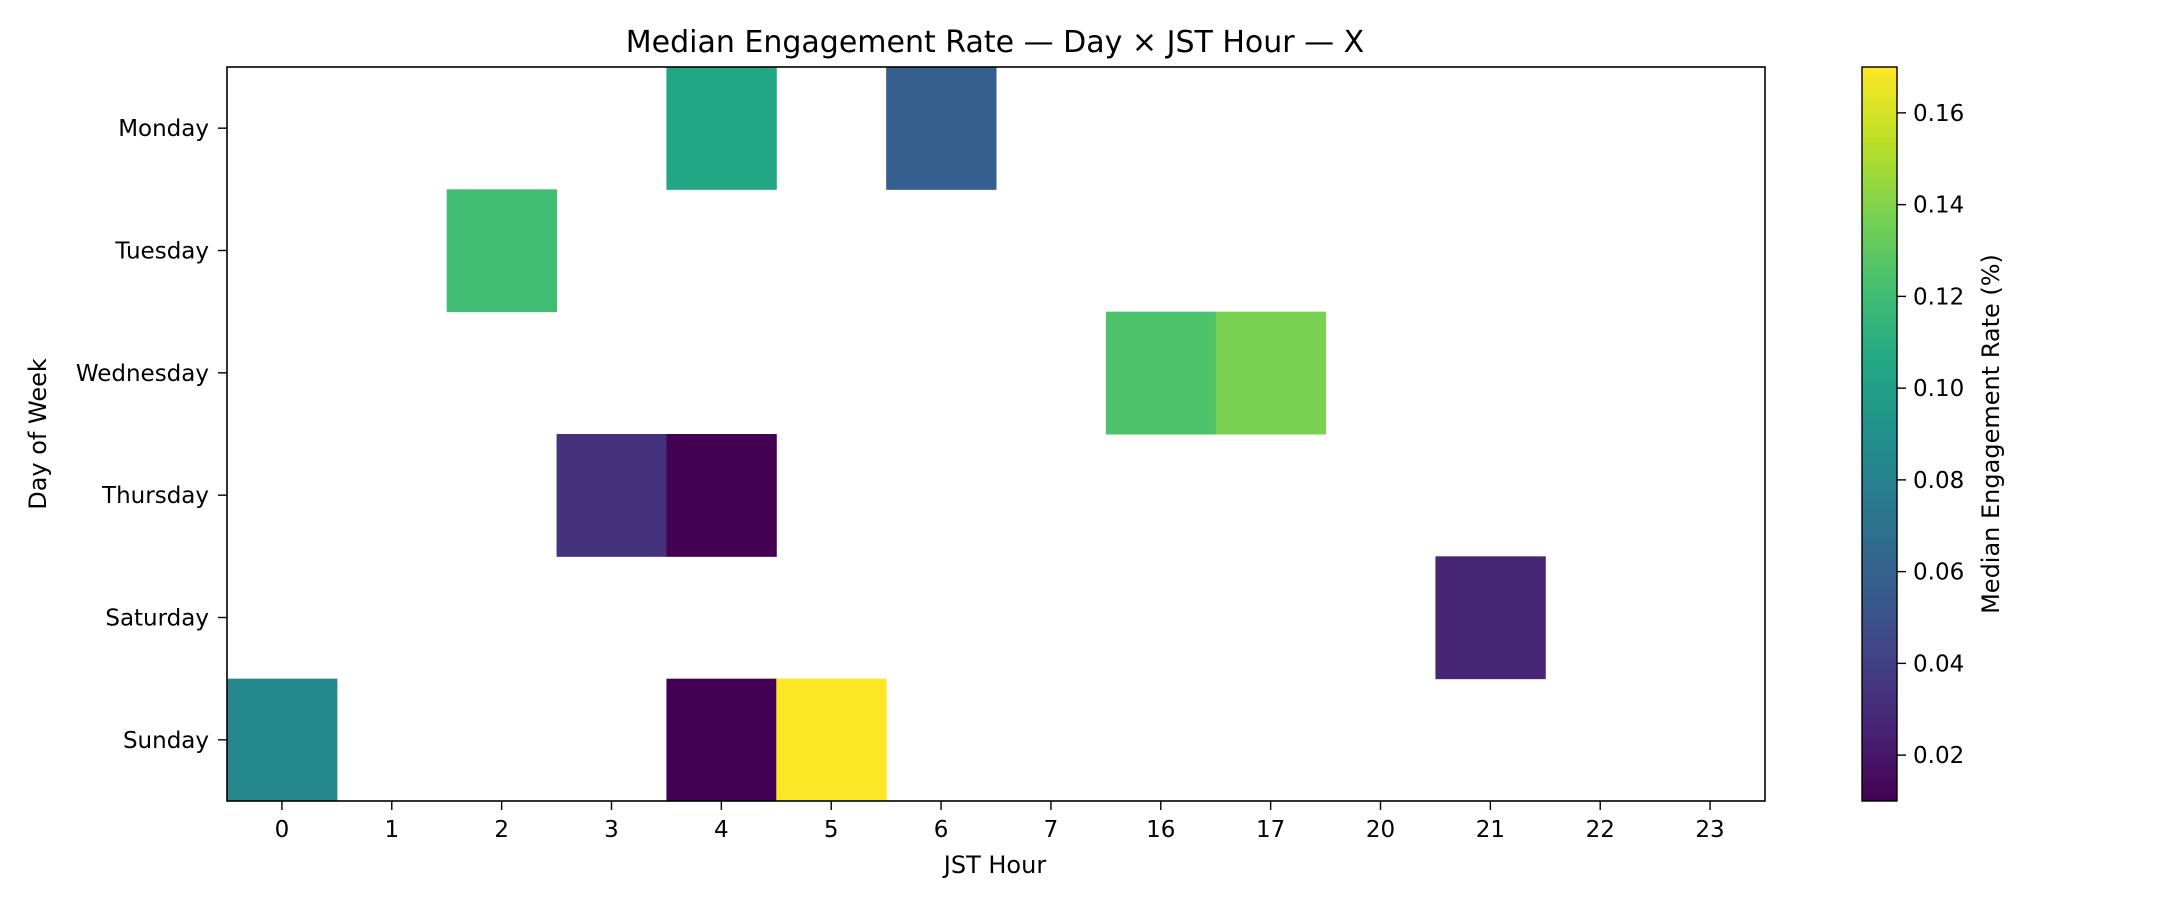  What do you see at coordinates (155, 496) in the screenshot?
I see `y-tick-label: Thursday` at bounding box center [155, 496].